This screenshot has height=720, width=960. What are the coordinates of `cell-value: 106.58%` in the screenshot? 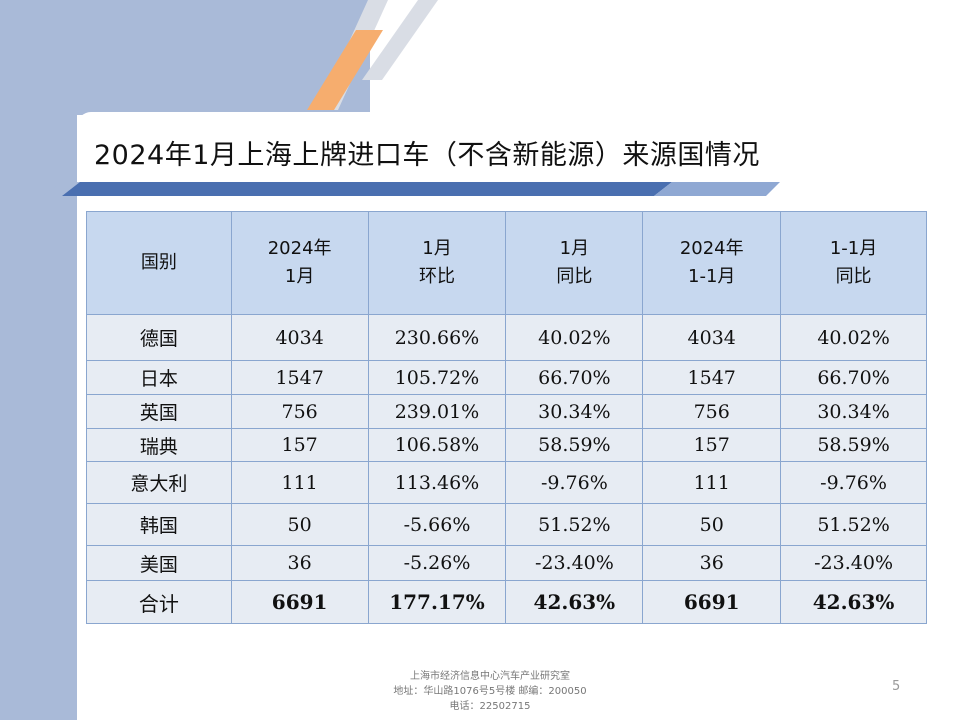 It's located at (437, 445).